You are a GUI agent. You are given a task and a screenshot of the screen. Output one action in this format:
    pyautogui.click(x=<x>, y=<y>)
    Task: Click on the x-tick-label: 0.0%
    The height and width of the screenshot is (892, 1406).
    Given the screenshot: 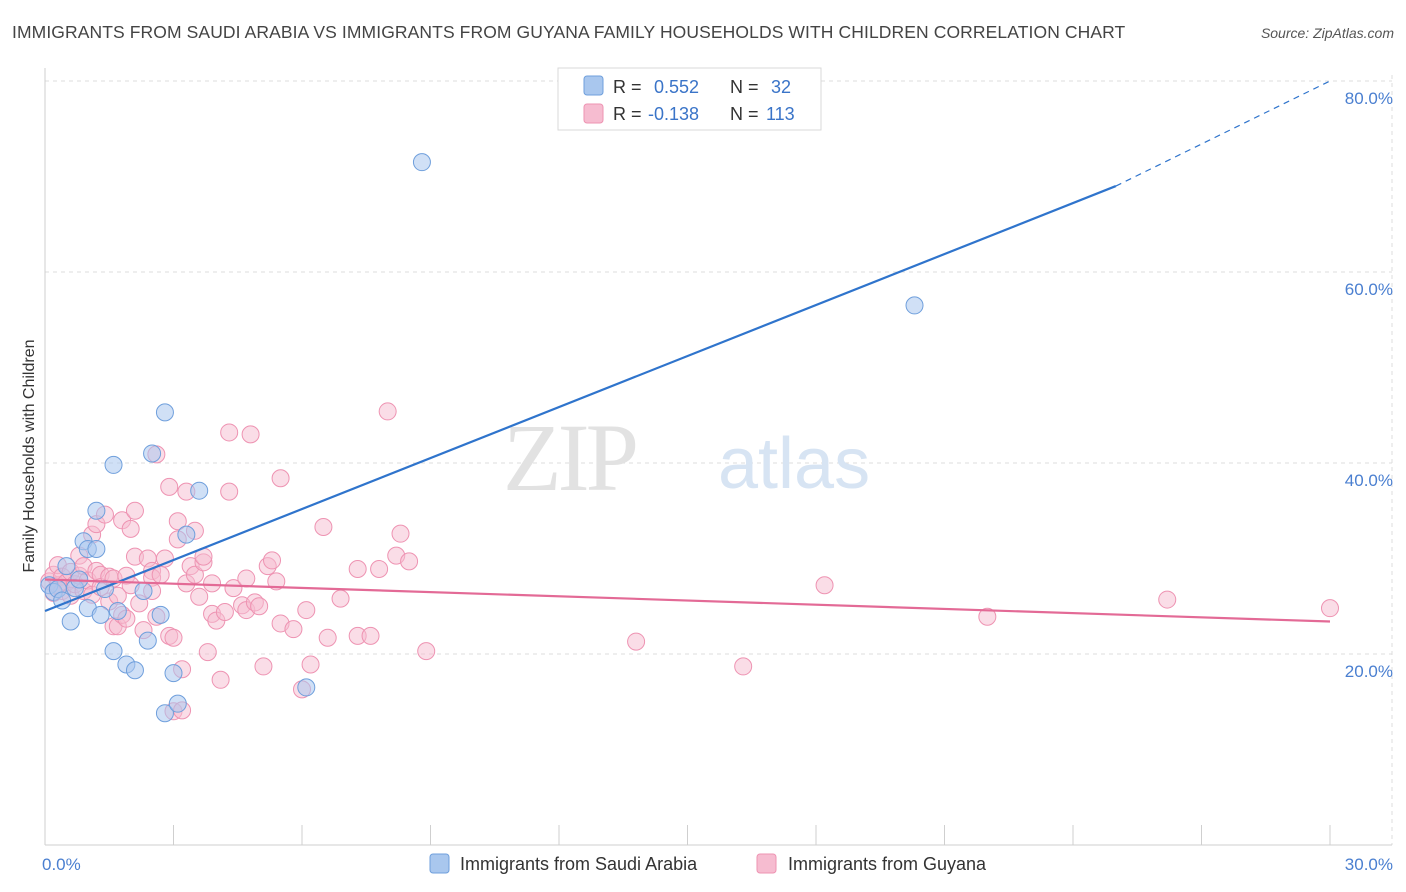 What is the action you would take?
    pyautogui.click(x=61, y=864)
    